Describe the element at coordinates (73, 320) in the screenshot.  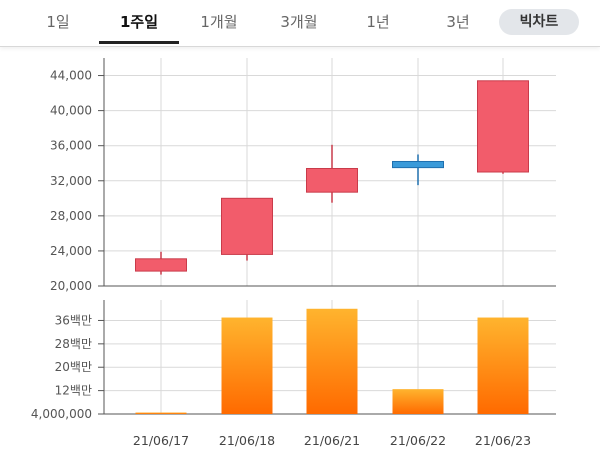
I see `volume-tick-label: 36백만` at that location.